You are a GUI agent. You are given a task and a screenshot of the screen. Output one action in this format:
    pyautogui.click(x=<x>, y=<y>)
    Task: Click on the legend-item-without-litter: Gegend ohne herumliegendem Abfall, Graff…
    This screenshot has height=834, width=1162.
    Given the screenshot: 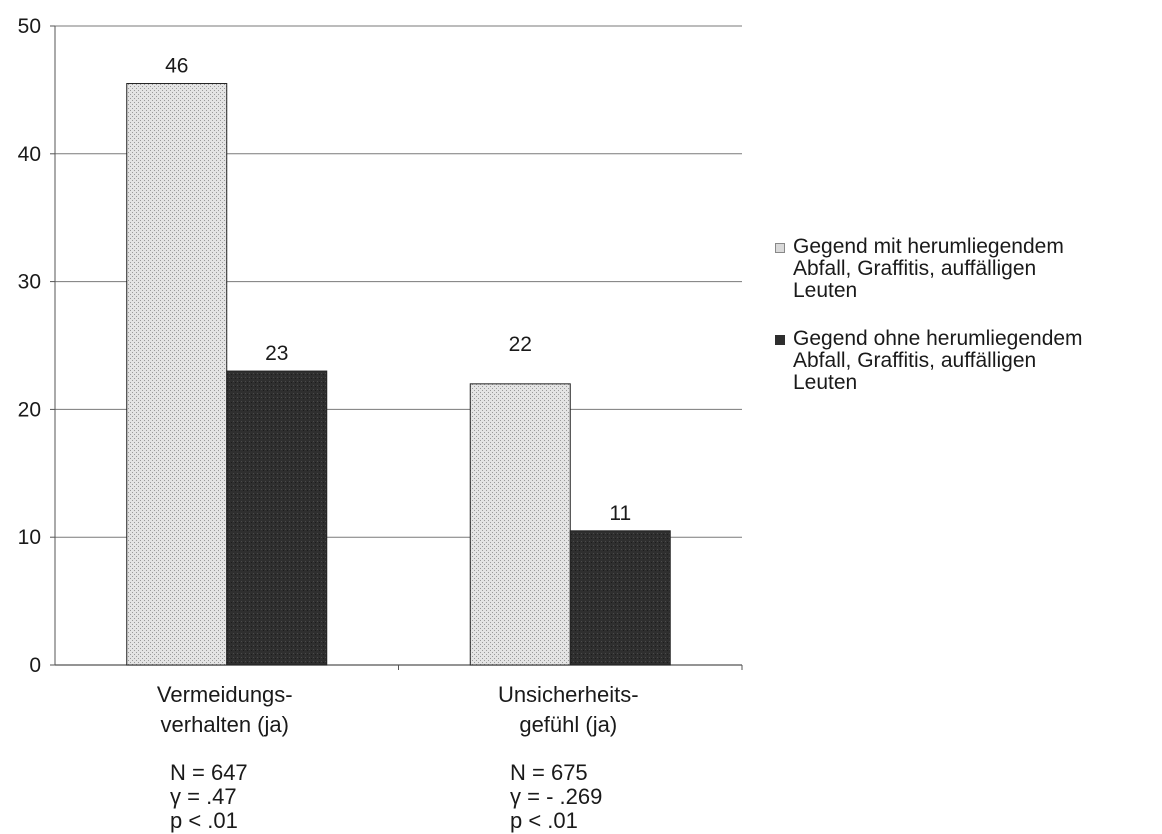 What is the action you would take?
    pyautogui.click(x=967, y=361)
    